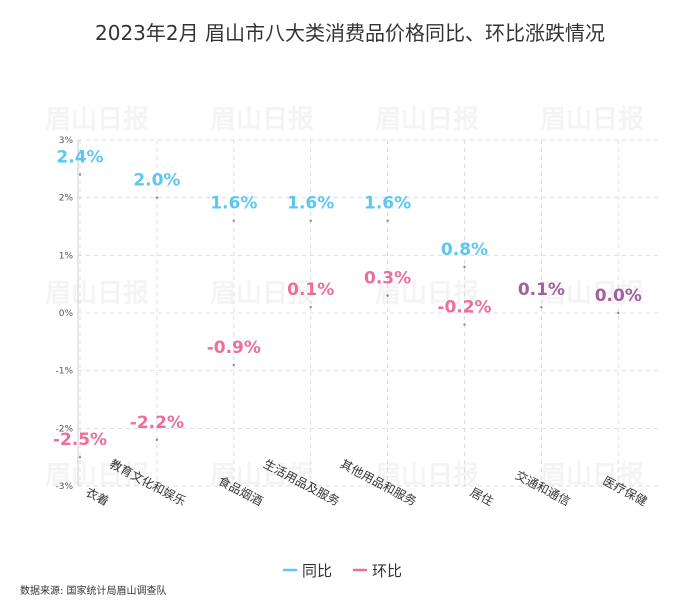  Describe the element at coordinates (464, 250) in the screenshot. I see `data-label-yoy: 0.8%` at that location.